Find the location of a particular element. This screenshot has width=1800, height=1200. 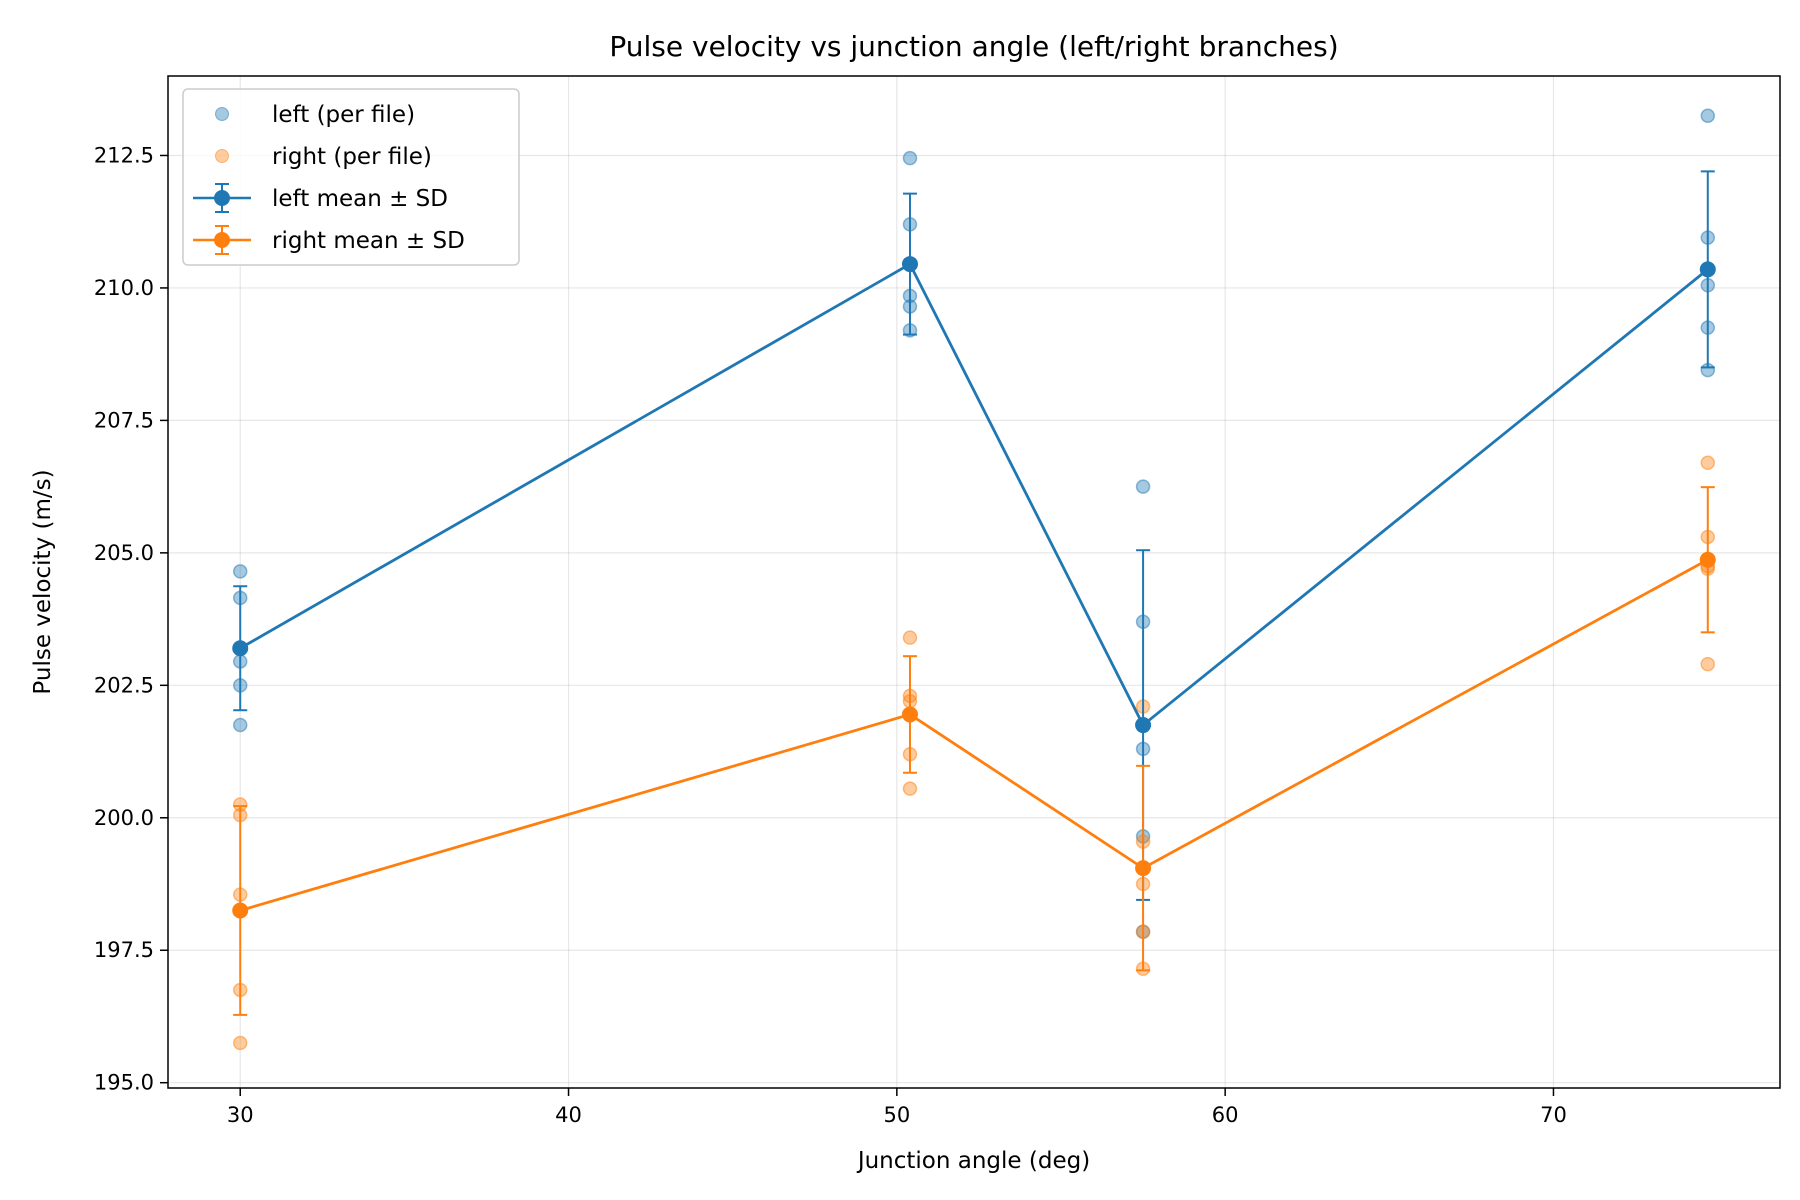

legend-box is located at coordinates (351, 177).